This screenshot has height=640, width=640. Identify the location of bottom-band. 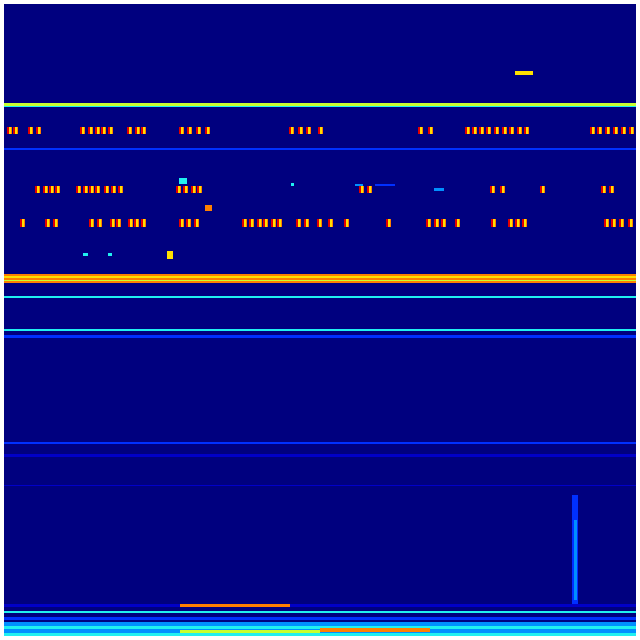
(250, 631).